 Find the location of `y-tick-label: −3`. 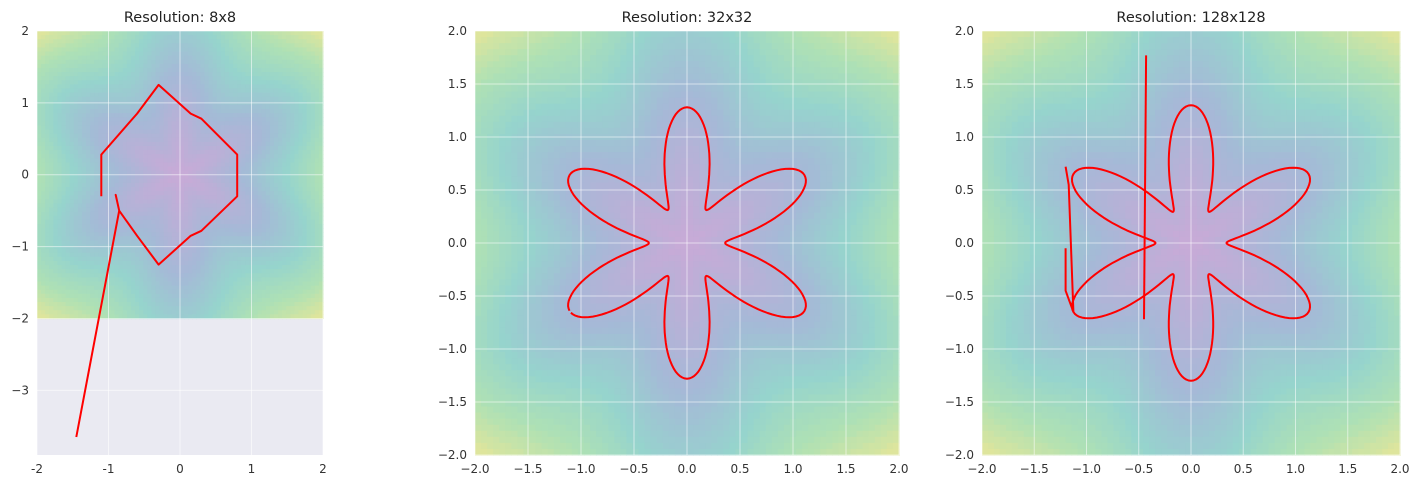

y-tick-label: −3 is located at coordinates (20, 390).